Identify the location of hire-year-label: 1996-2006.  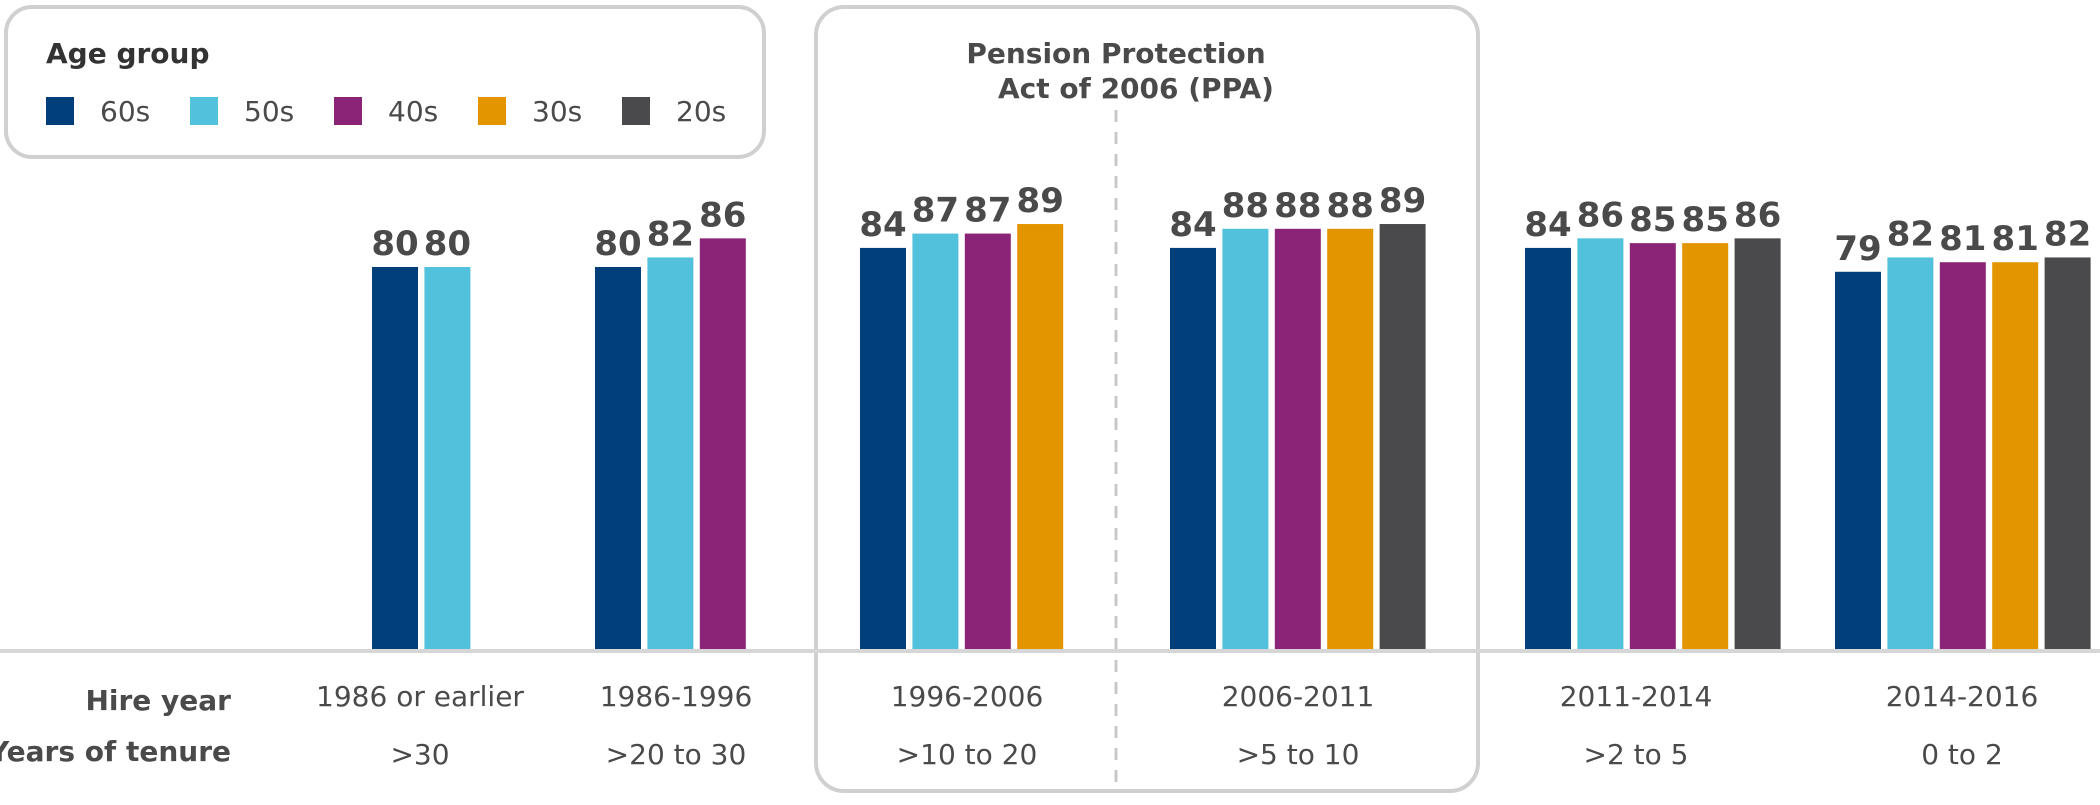
(967, 696).